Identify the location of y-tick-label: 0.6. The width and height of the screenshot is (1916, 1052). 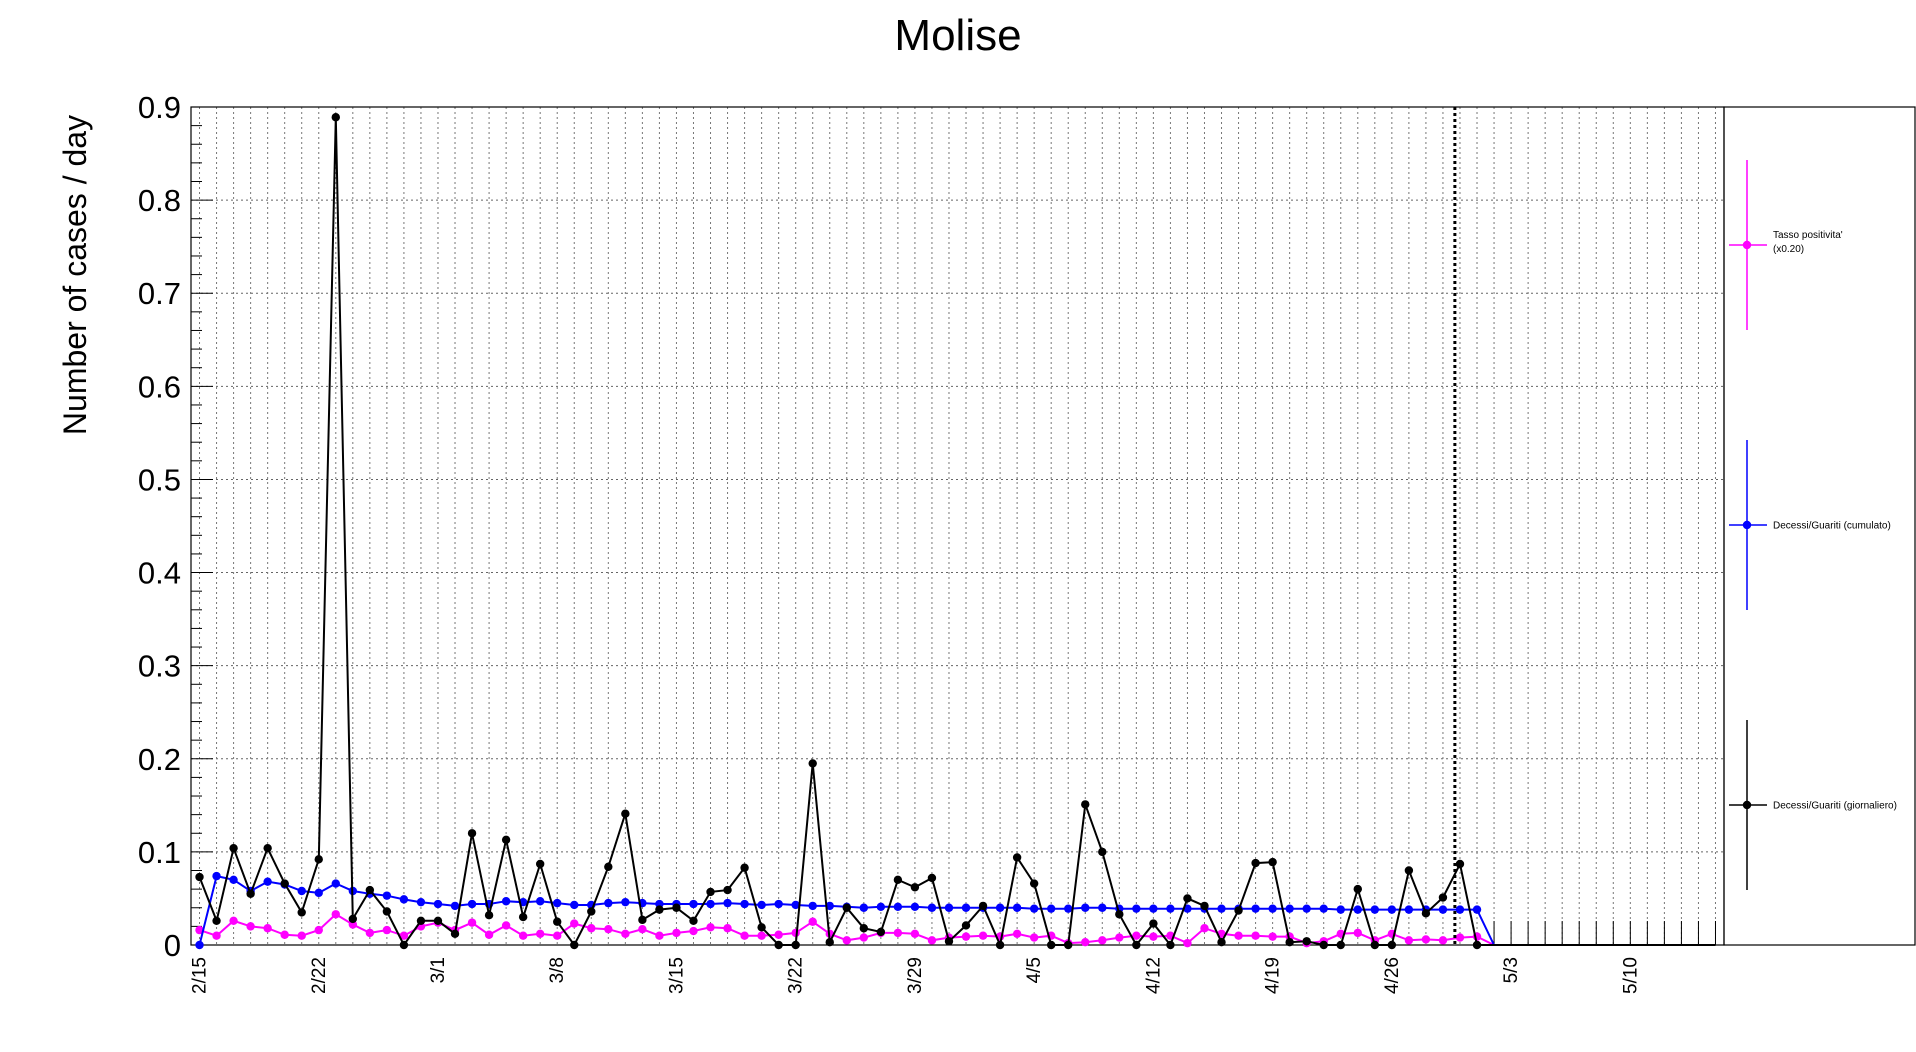
(159, 386).